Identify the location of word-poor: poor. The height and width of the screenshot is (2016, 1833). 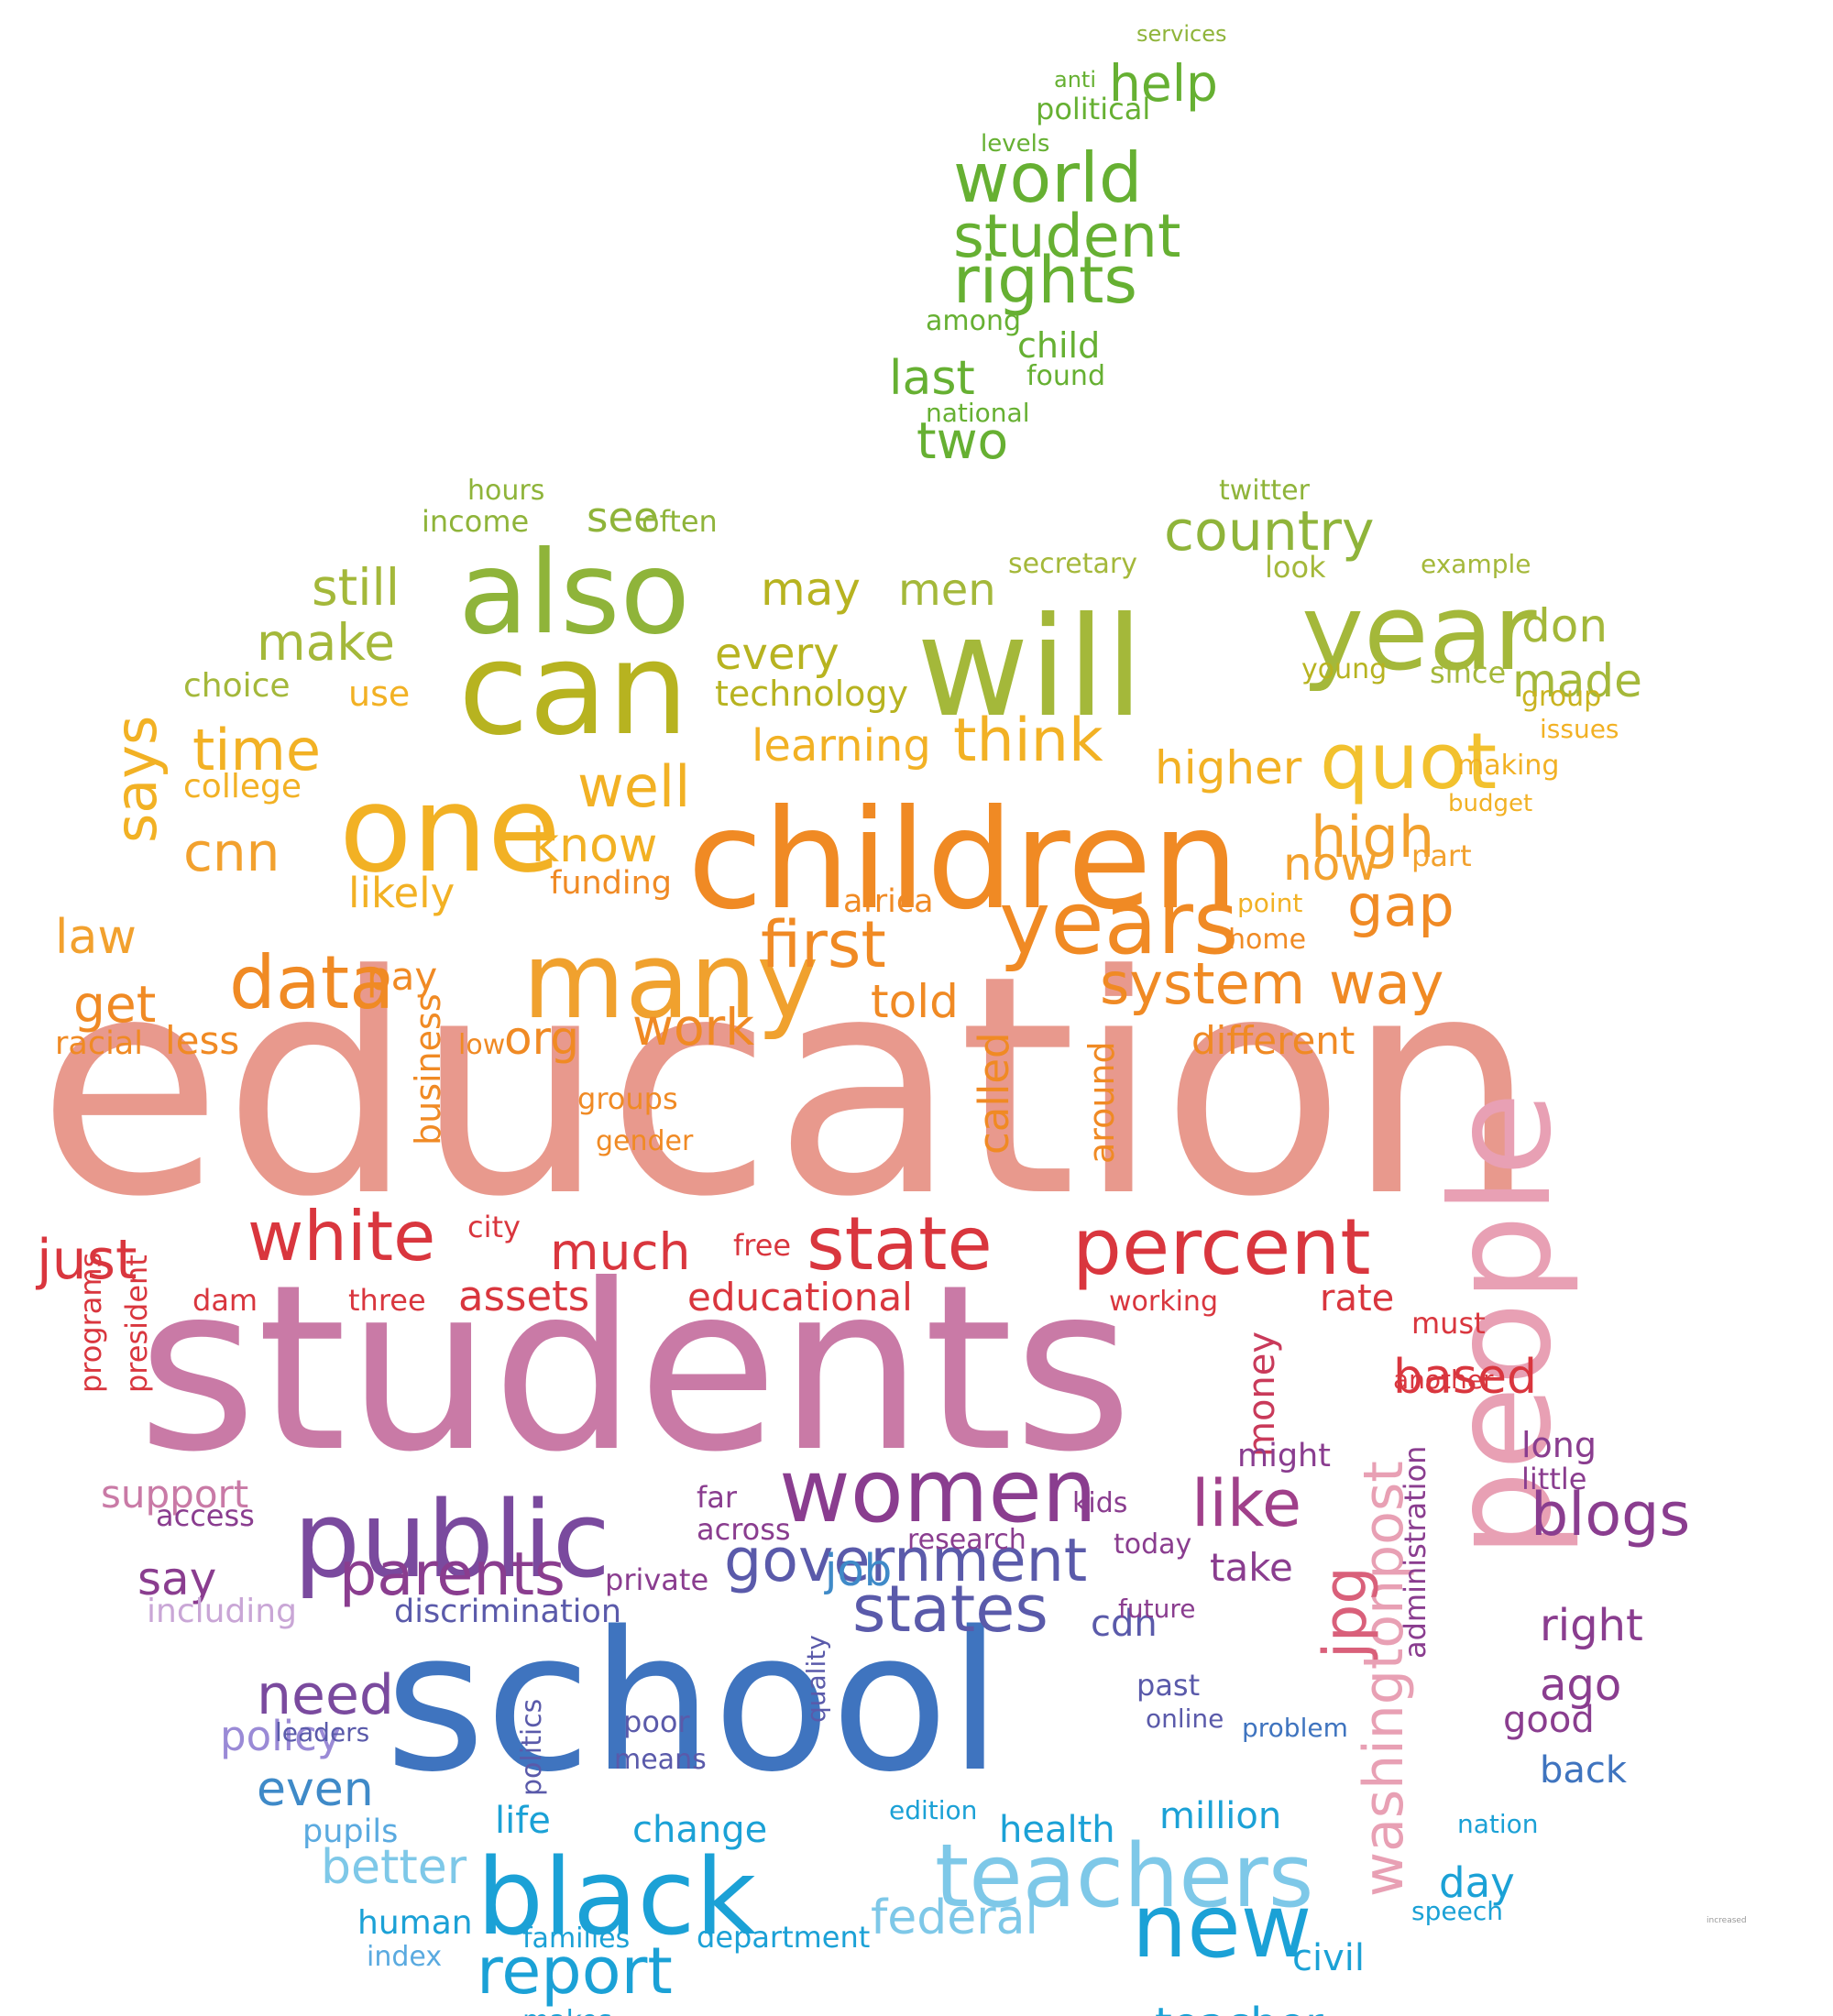
(656, 1721).